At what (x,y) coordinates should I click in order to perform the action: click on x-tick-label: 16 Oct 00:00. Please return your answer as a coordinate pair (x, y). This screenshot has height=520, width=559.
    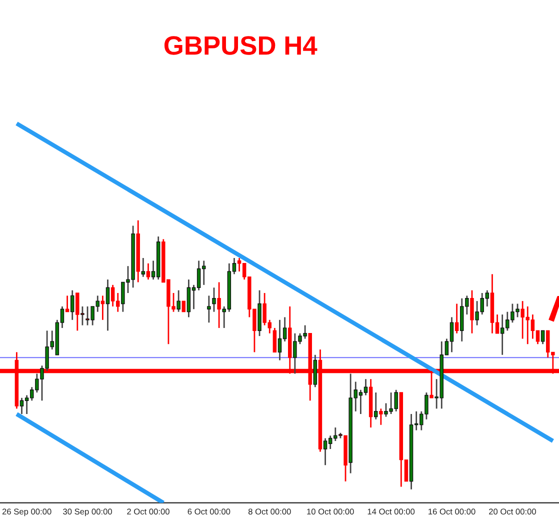
    Looking at the image, I should click on (452, 511).